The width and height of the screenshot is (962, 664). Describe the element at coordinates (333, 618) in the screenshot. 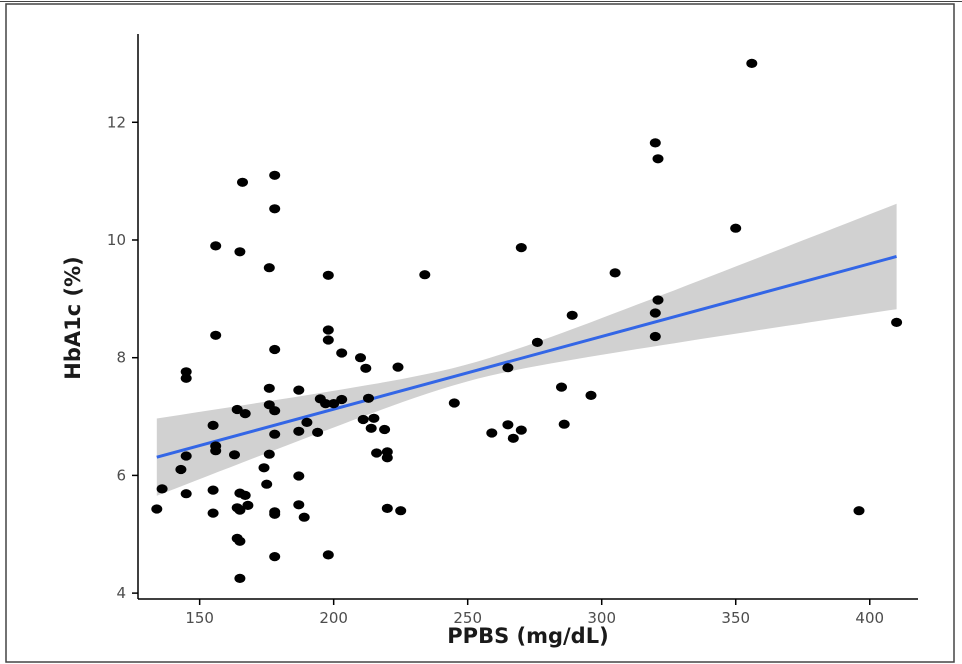

I see `x-tick-label: 200` at that location.